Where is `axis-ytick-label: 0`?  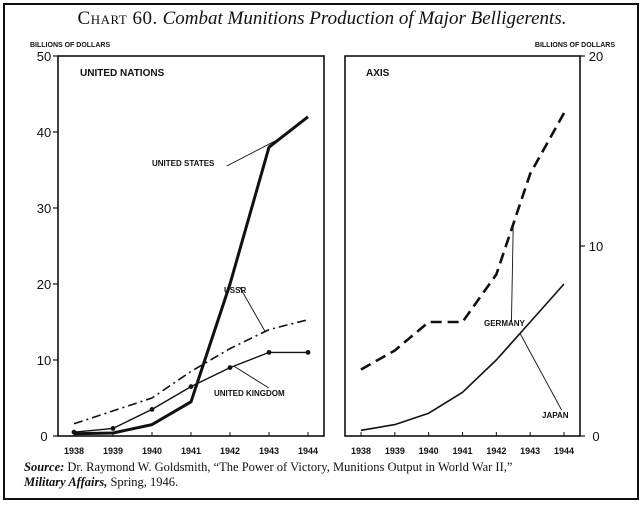 axis-ytick-label: 0 is located at coordinates (595, 436).